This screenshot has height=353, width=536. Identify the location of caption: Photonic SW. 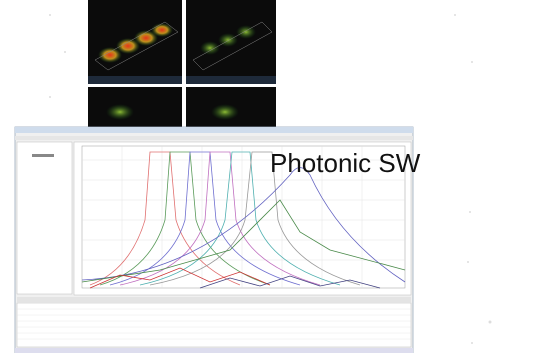
(345, 163).